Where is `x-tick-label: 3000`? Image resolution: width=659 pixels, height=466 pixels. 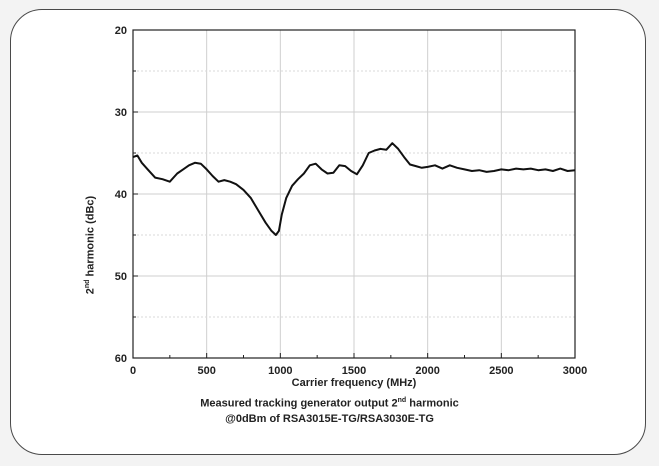
x-tick-label: 3000 is located at coordinates (575, 371).